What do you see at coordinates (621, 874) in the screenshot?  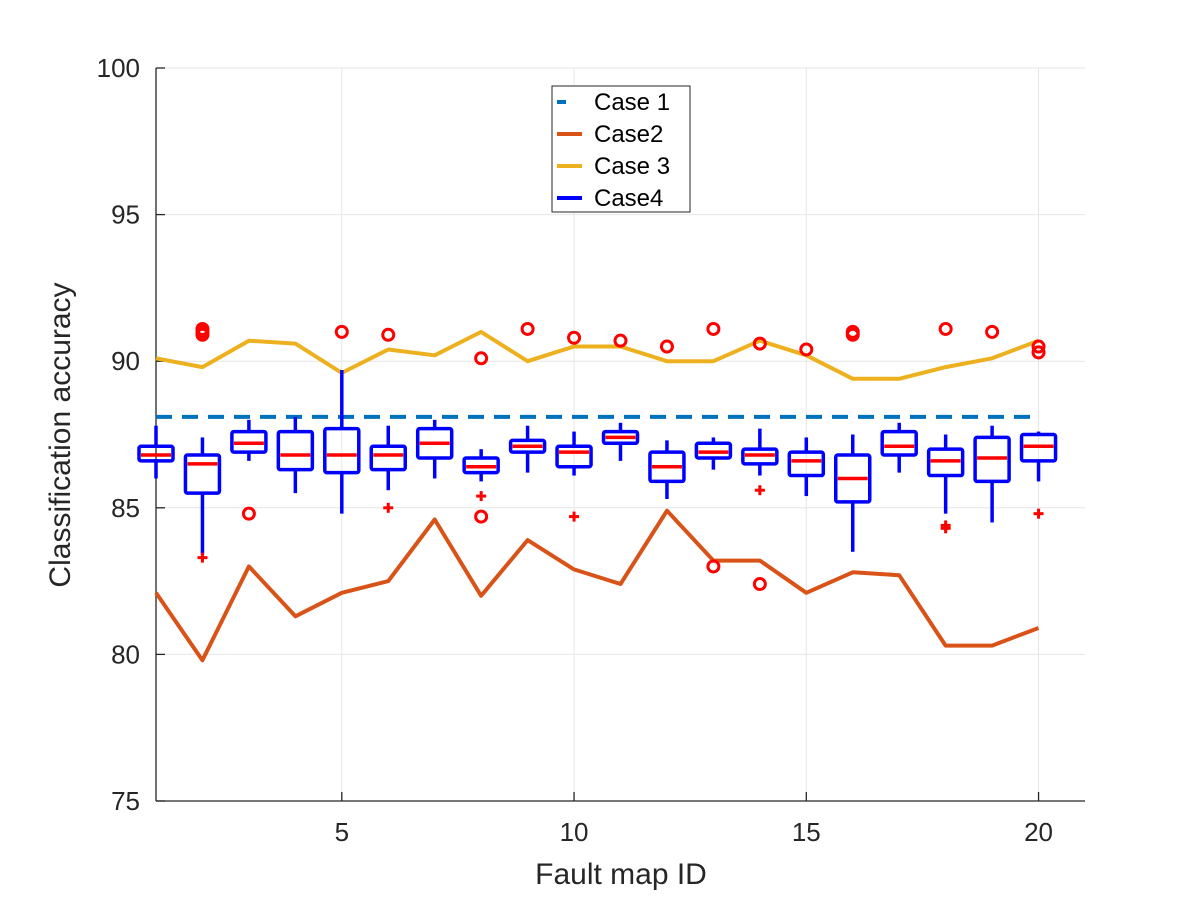 I see `x-axis-label: Fault map ID` at bounding box center [621, 874].